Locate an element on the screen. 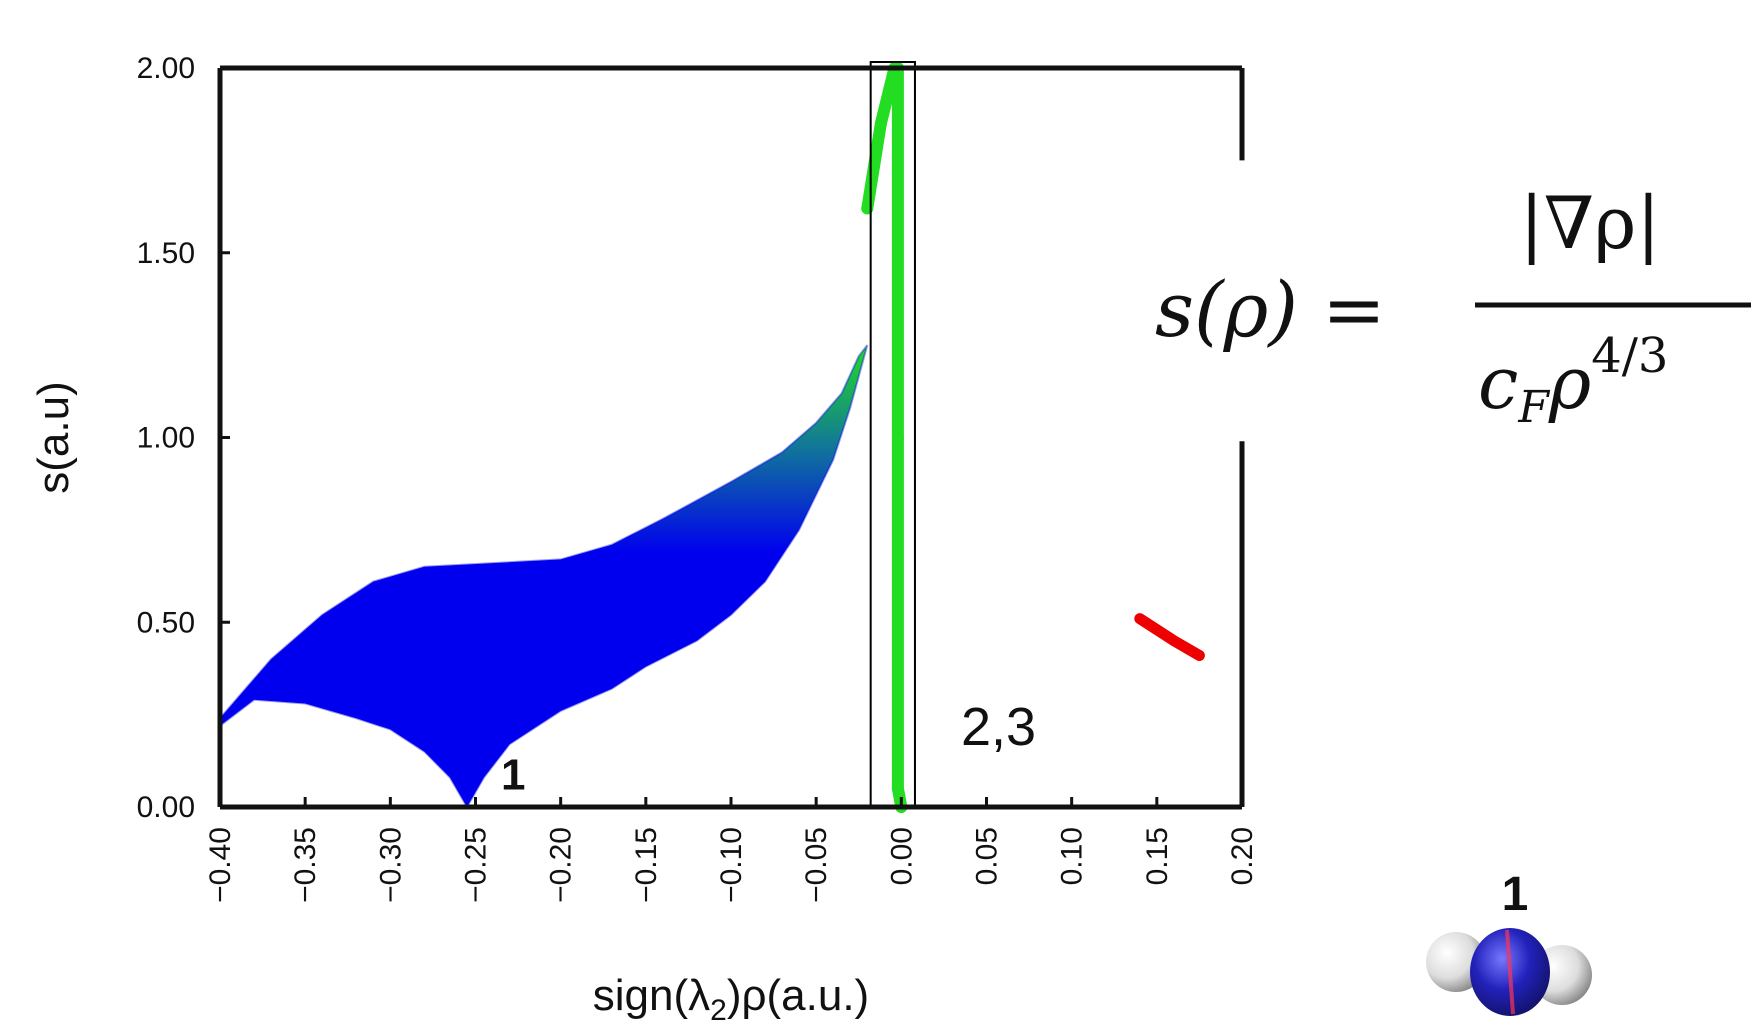  x-tick-label: −0.05 is located at coordinates (816, 865).